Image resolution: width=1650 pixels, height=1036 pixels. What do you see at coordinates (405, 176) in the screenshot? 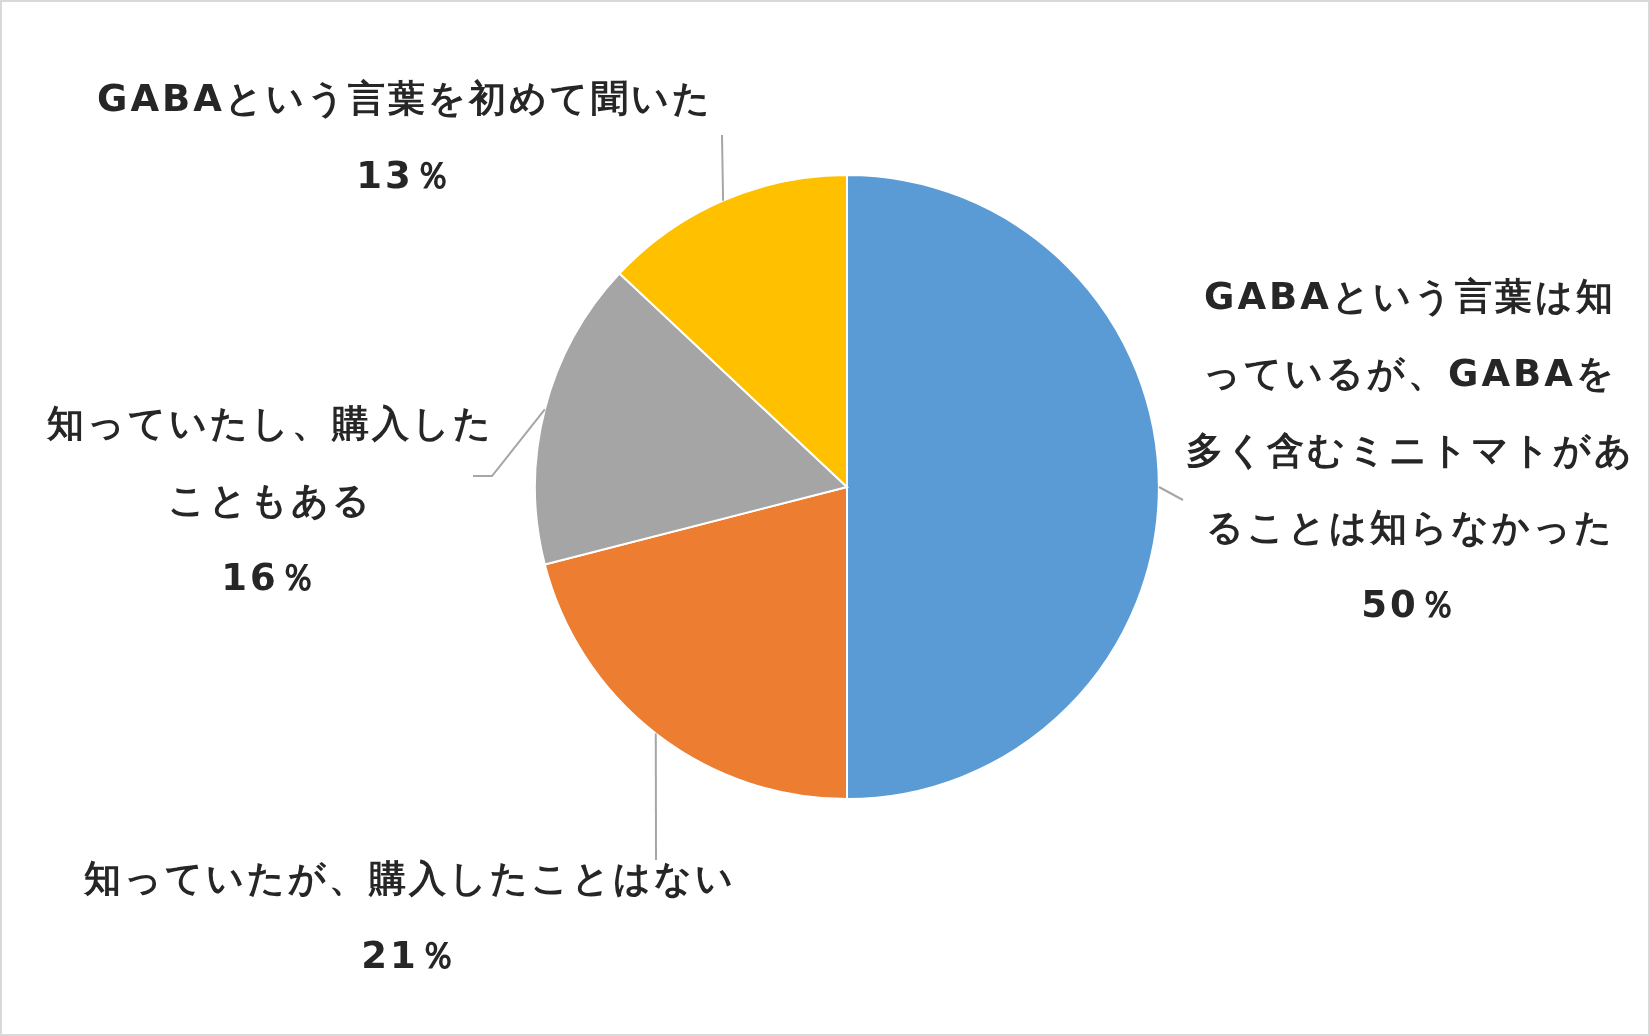
I see `data-label: 13％` at bounding box center [405, 176].